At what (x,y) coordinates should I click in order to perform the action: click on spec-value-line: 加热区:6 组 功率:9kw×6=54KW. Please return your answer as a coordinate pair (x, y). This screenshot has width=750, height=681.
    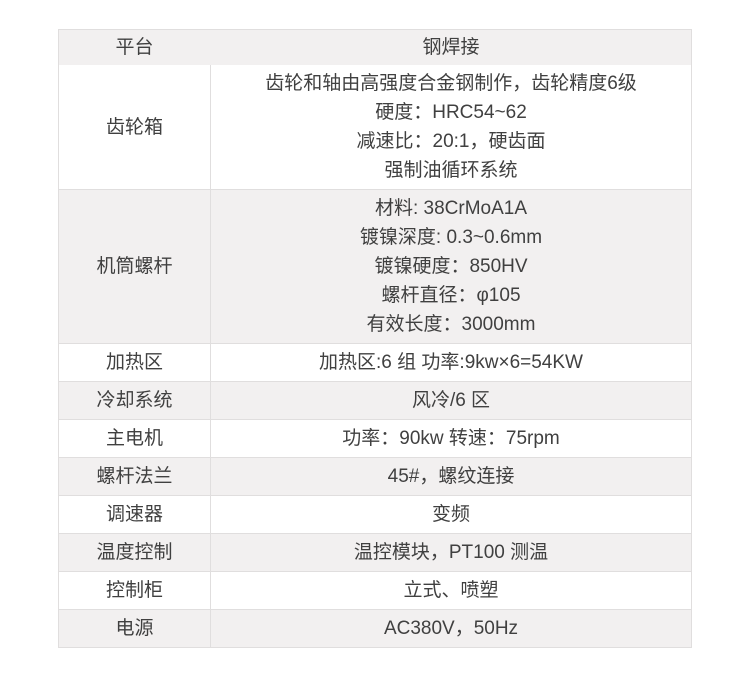
    Looking at the image, I should click on (451, 362).